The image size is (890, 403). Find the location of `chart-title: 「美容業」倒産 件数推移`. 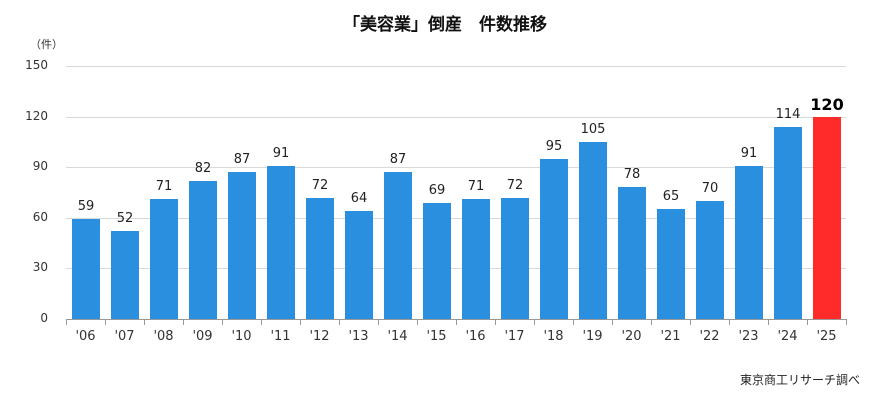

chart-title: 「美容業」倒産 件数推移 is located at coordinates (445, 25).